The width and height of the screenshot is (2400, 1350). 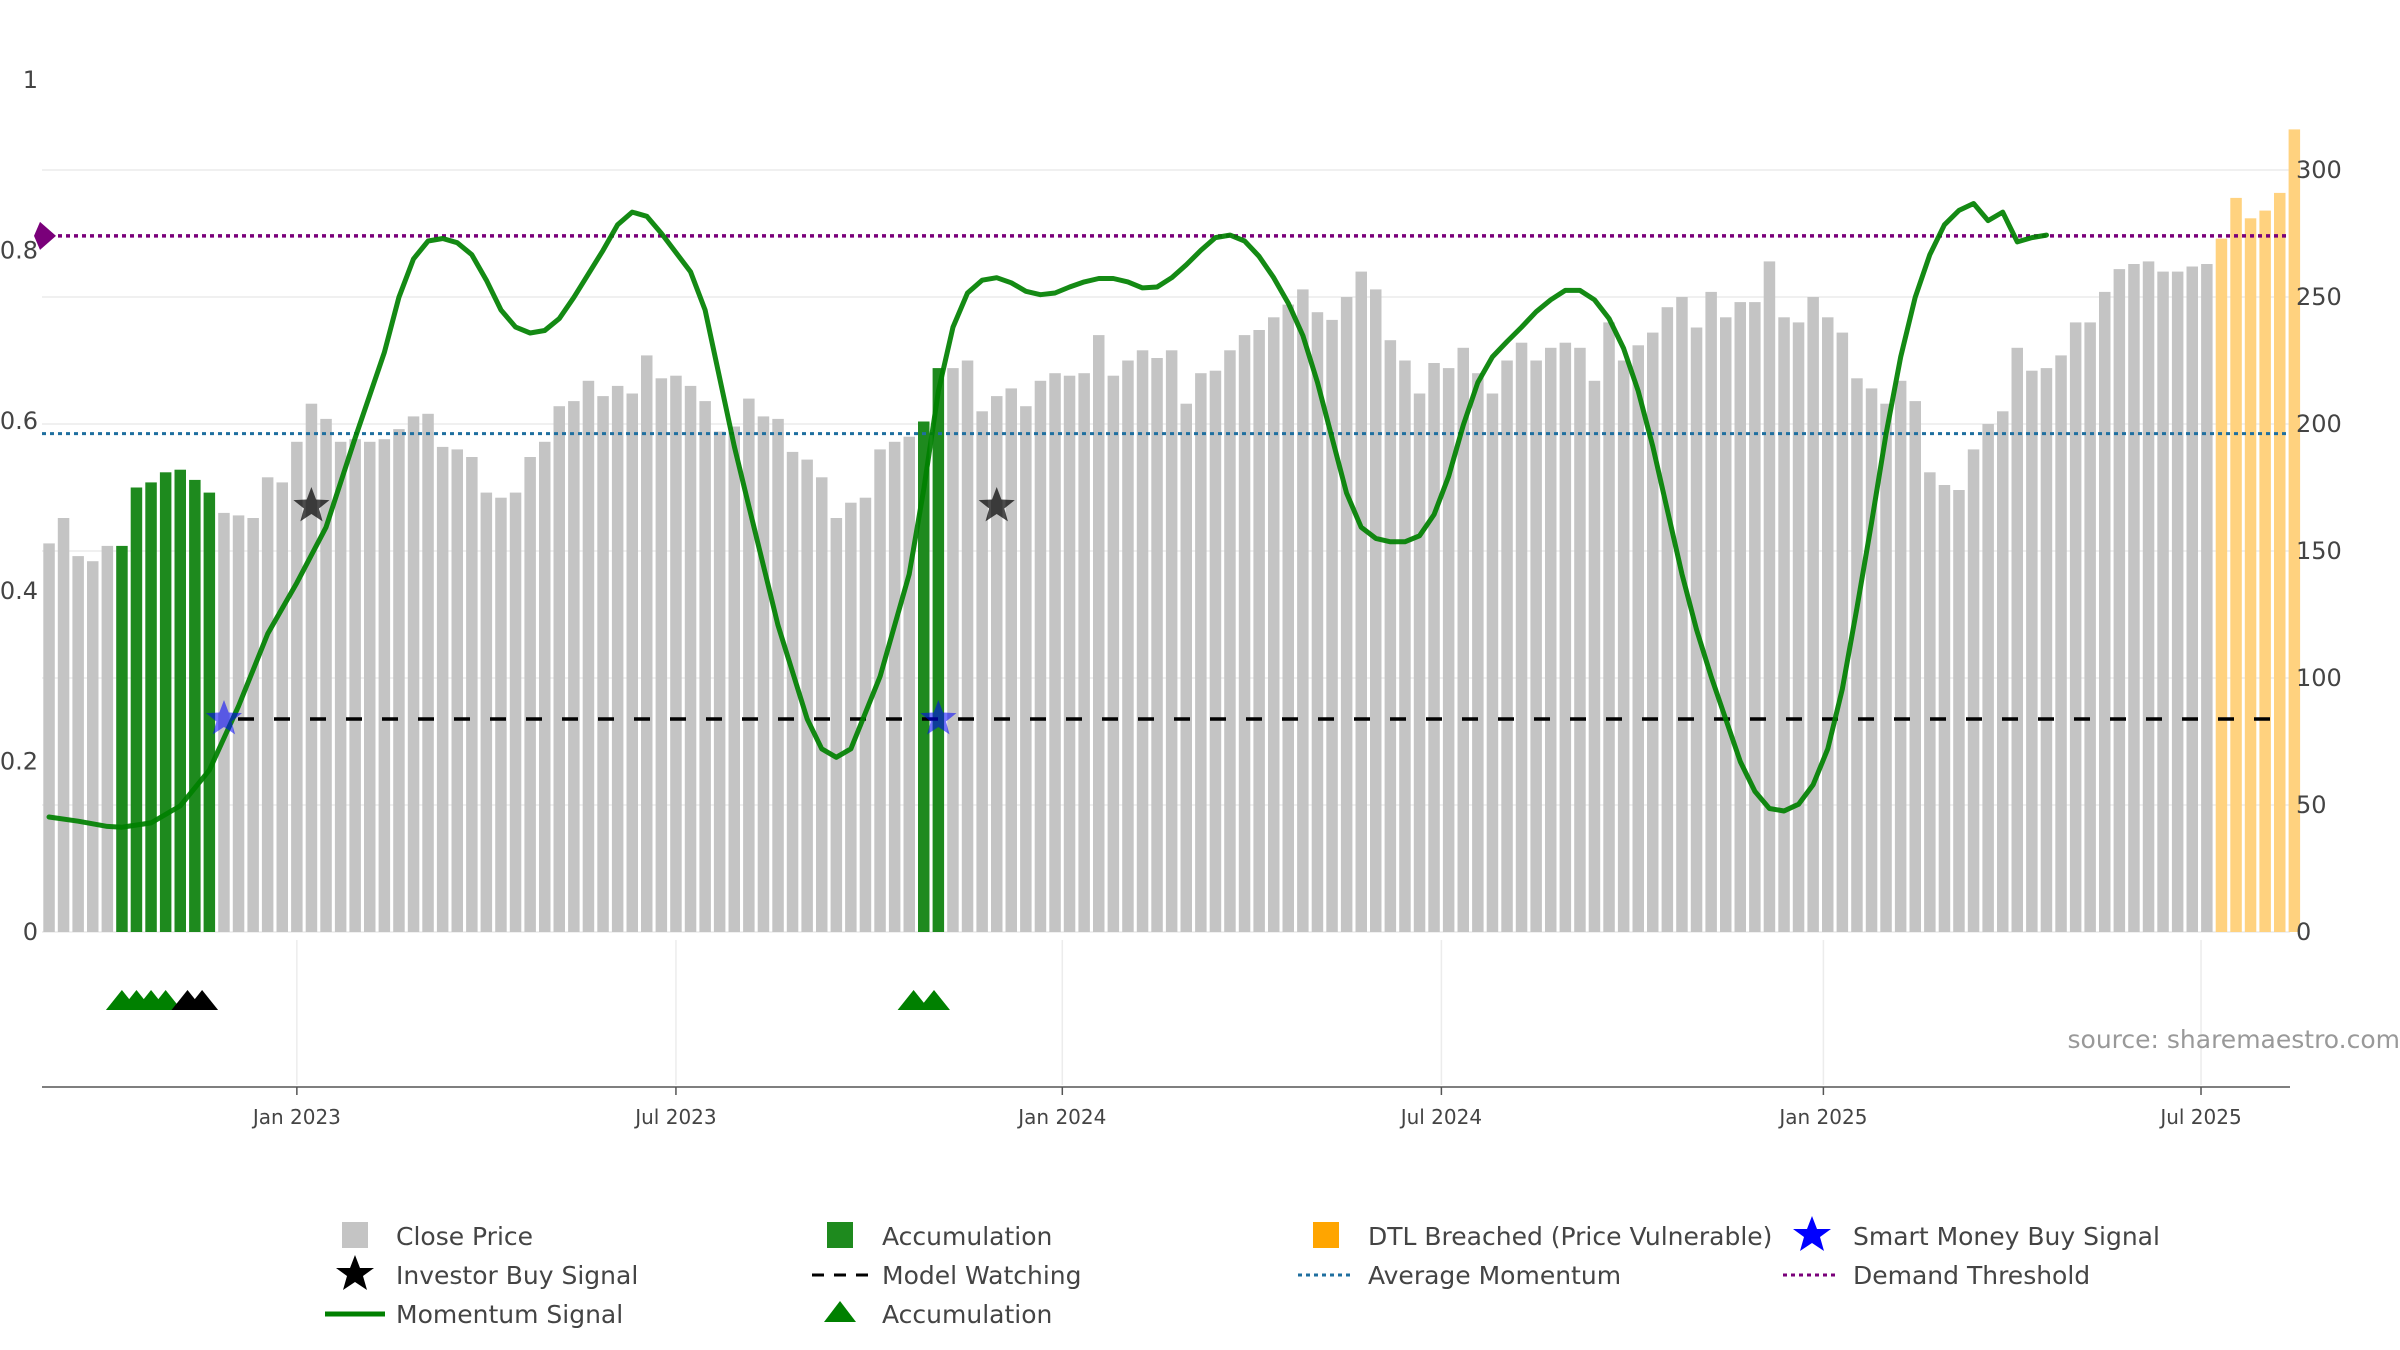 I want to click on right-tick-label: 150, so click(x=2319, y=551).